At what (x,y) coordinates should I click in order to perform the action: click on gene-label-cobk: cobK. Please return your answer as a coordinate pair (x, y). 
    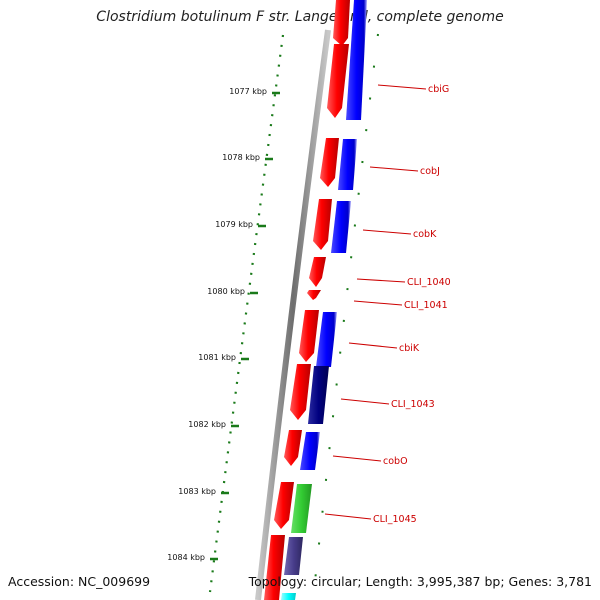
    Looking at the image, I should click on (425, 234).